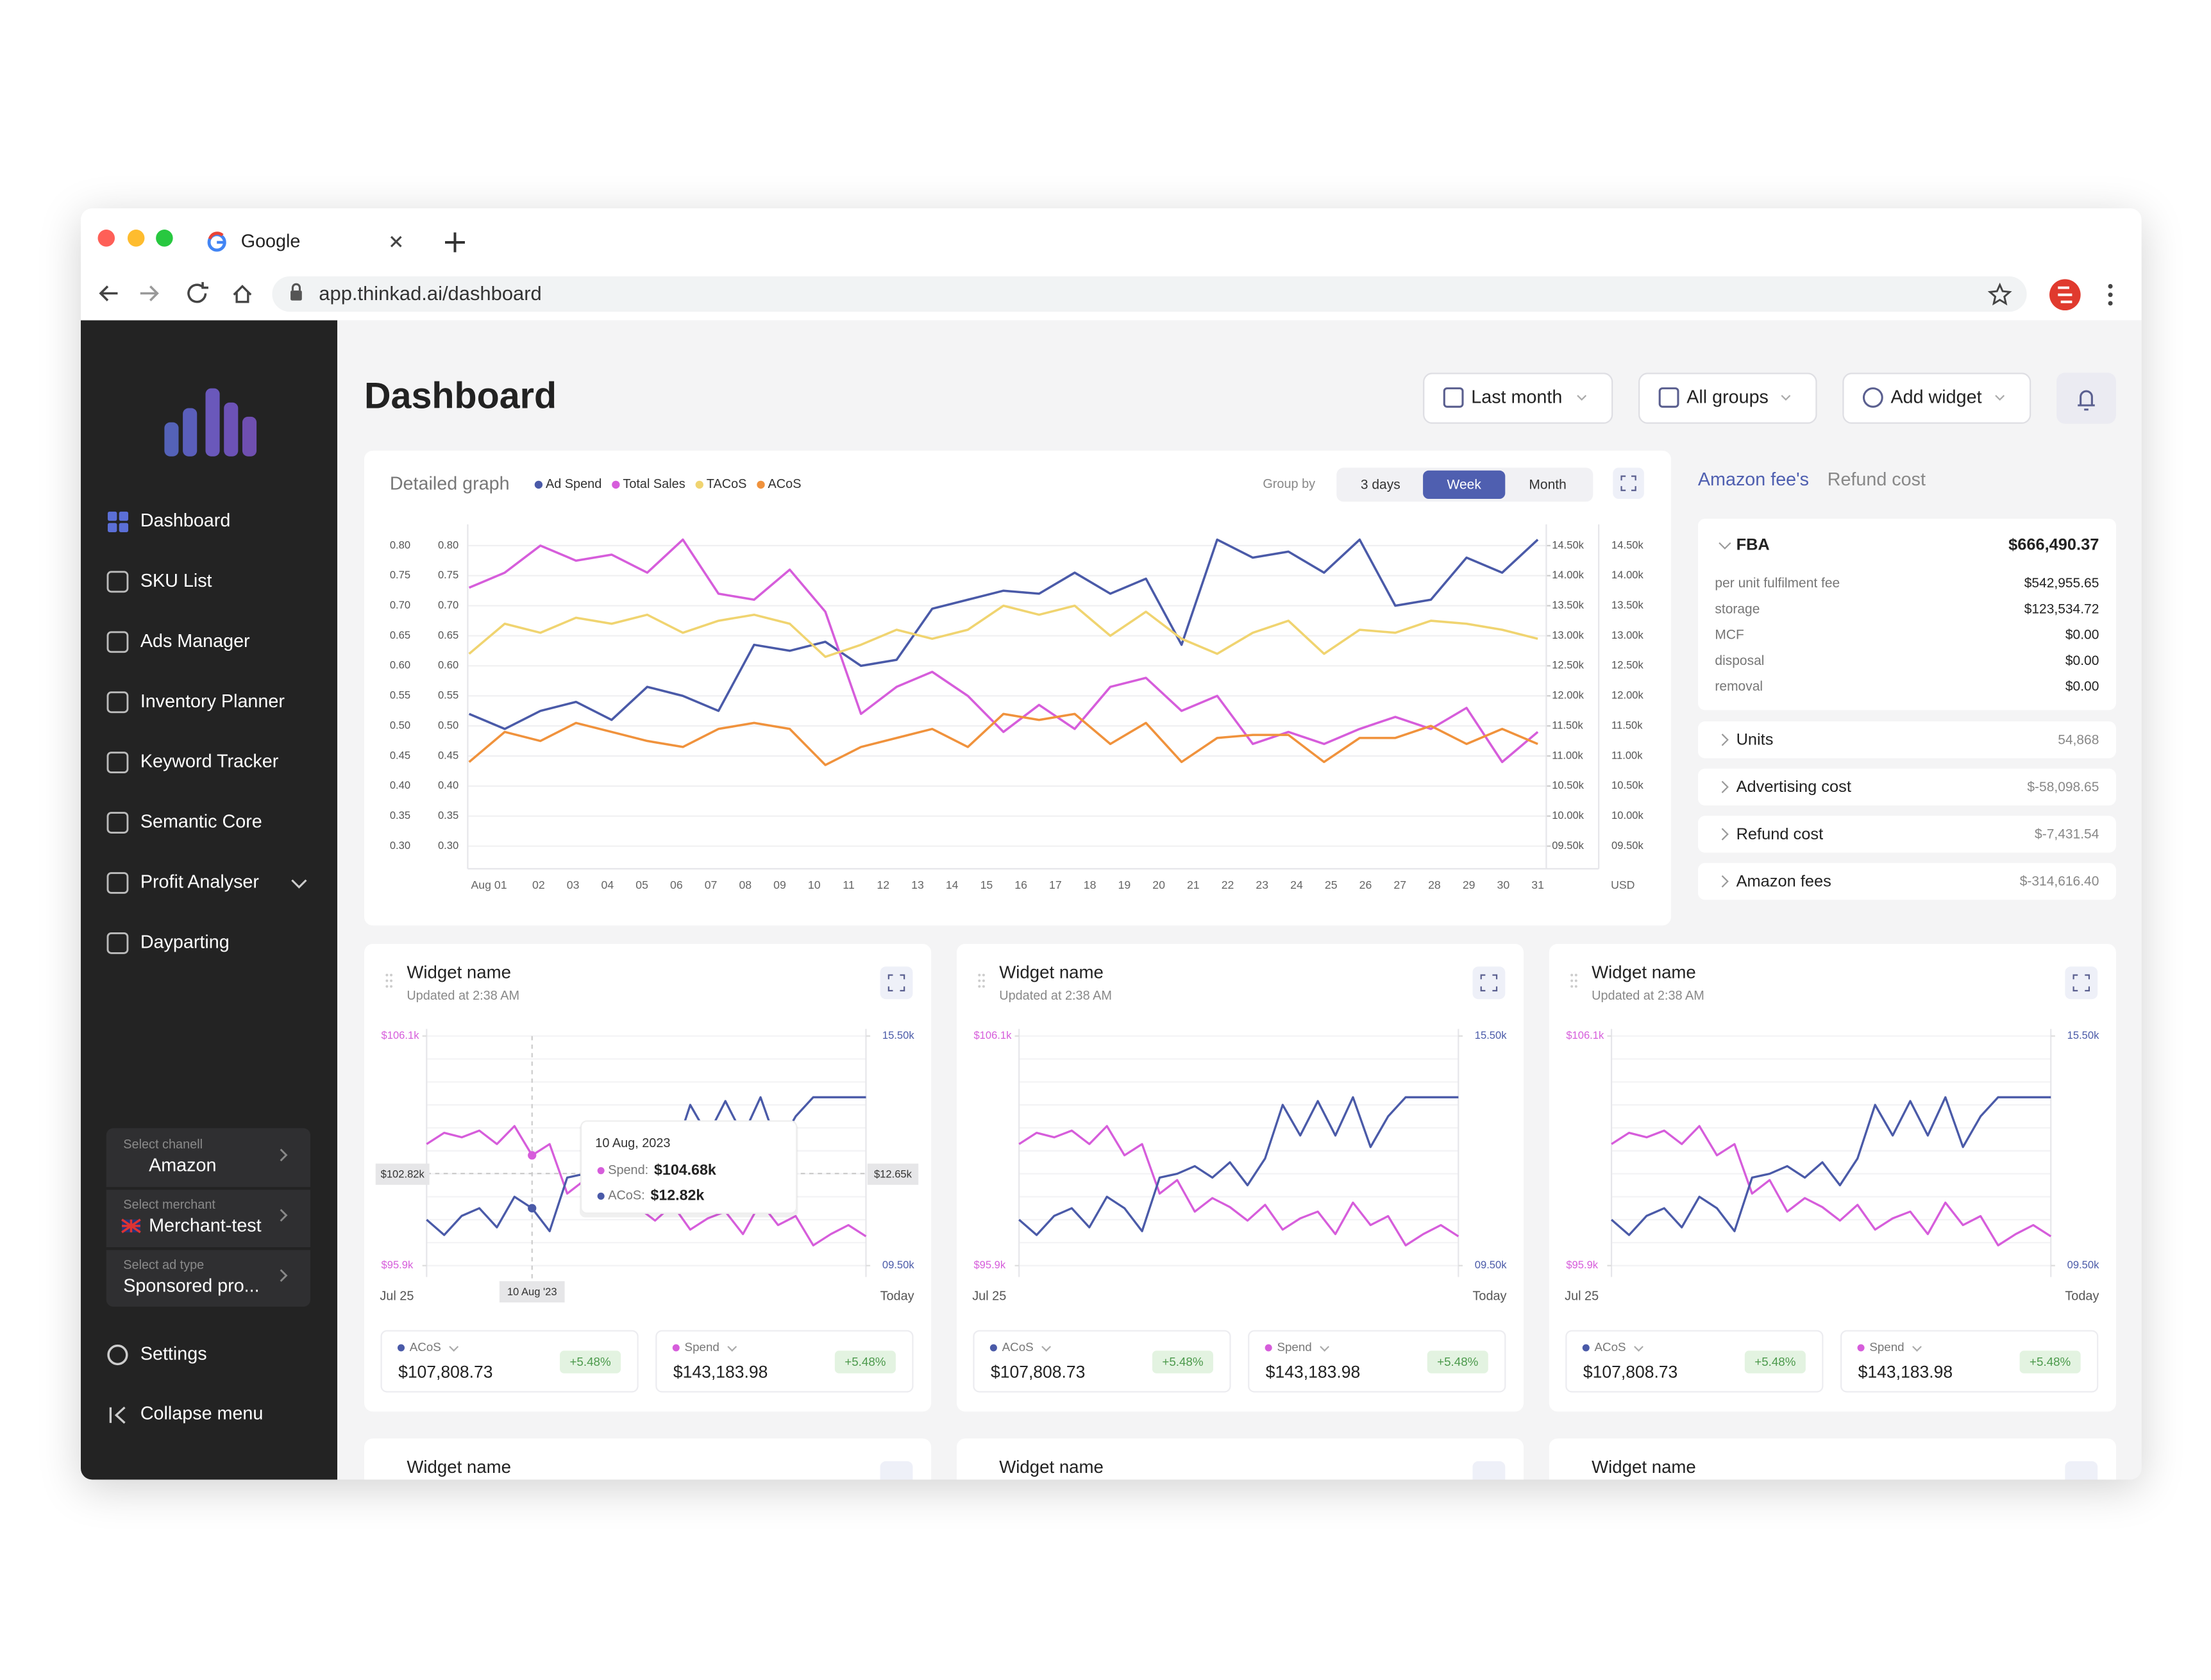 This screenshot has height=1680, width=2211. What do you see at coordinates (136, 238) in the screenshot?
I see `minimize-dot` at bounding box center [136, 238].